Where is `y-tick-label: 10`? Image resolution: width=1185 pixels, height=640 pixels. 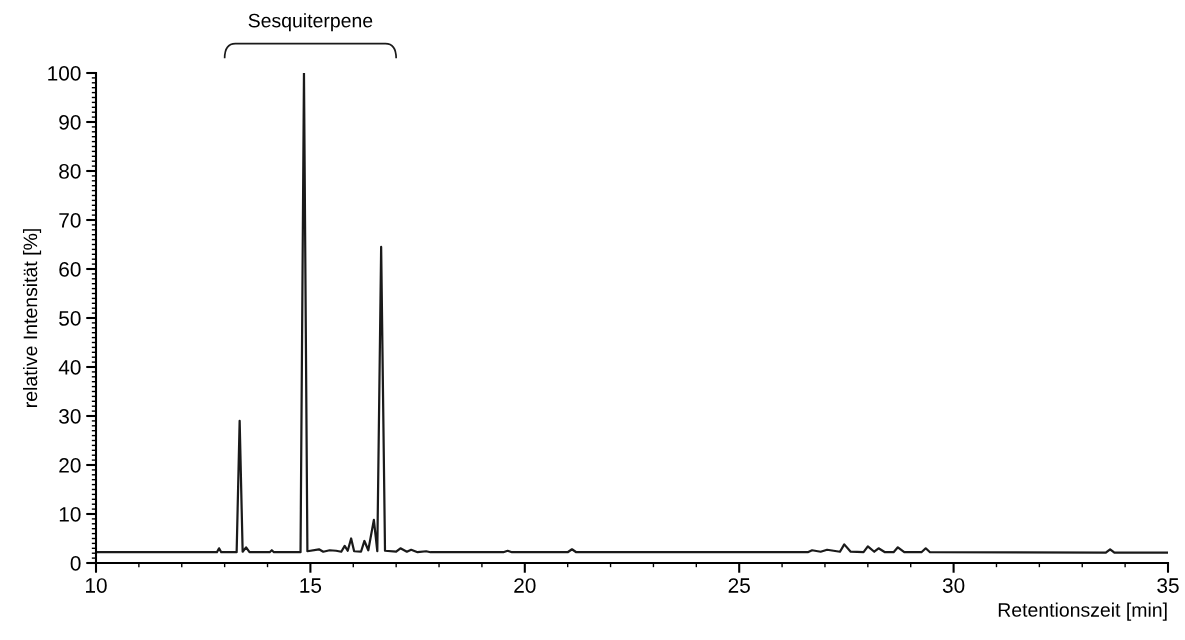 y-tick-label: 10 is located at coordinates (70, 514).